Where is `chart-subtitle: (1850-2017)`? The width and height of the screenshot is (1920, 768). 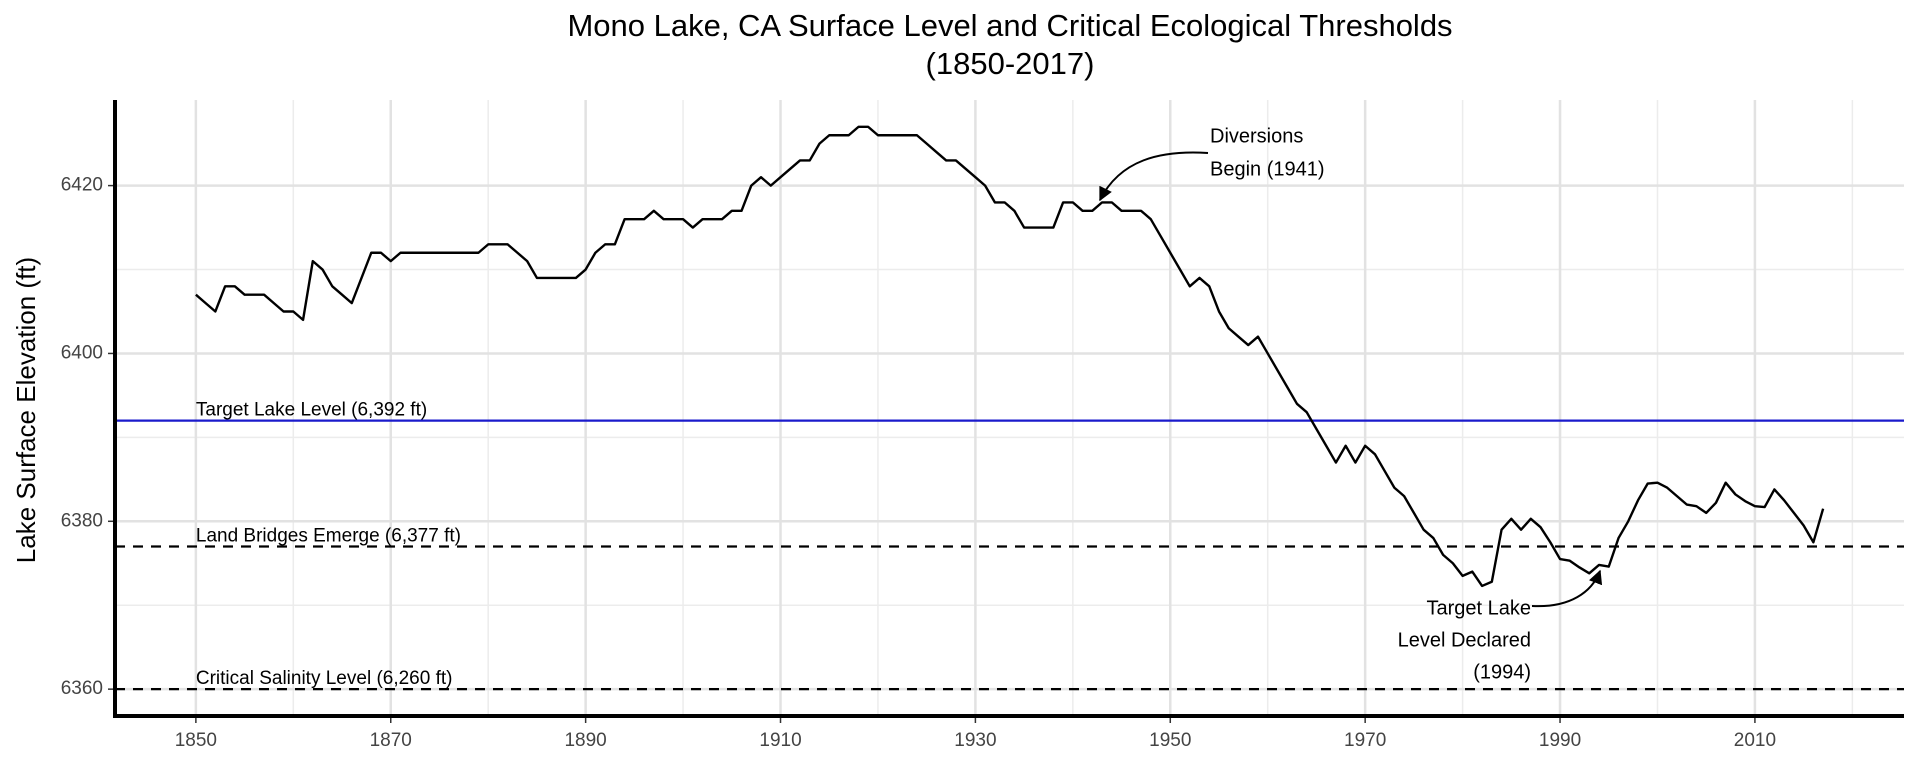
chart-subtitle: (1850-2017) is located at coordinates (1010, 63).